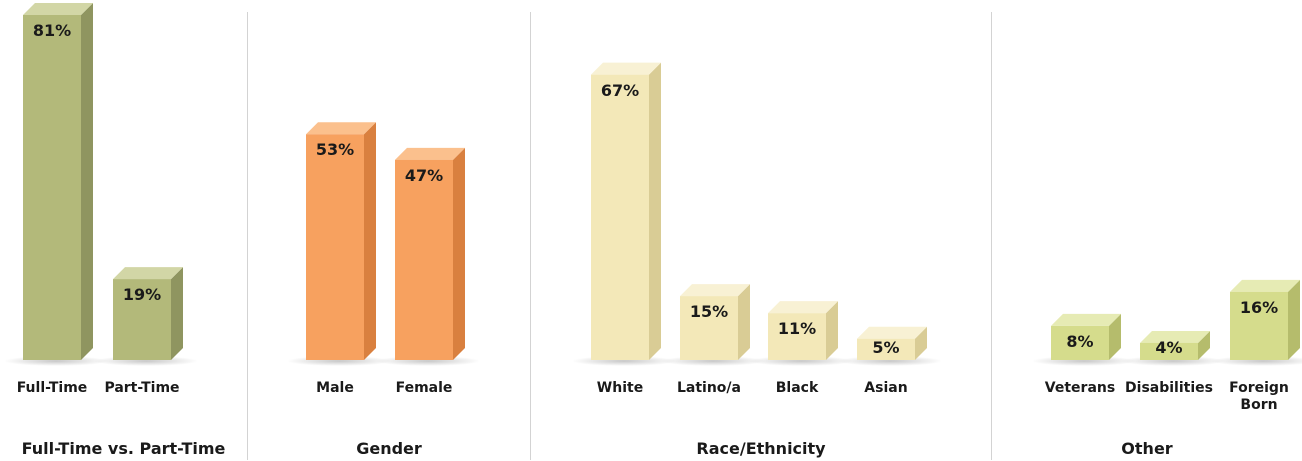 This screenshot has width=1302, height=461. I want to click on category-label: Full-Time, so click(52, 388).